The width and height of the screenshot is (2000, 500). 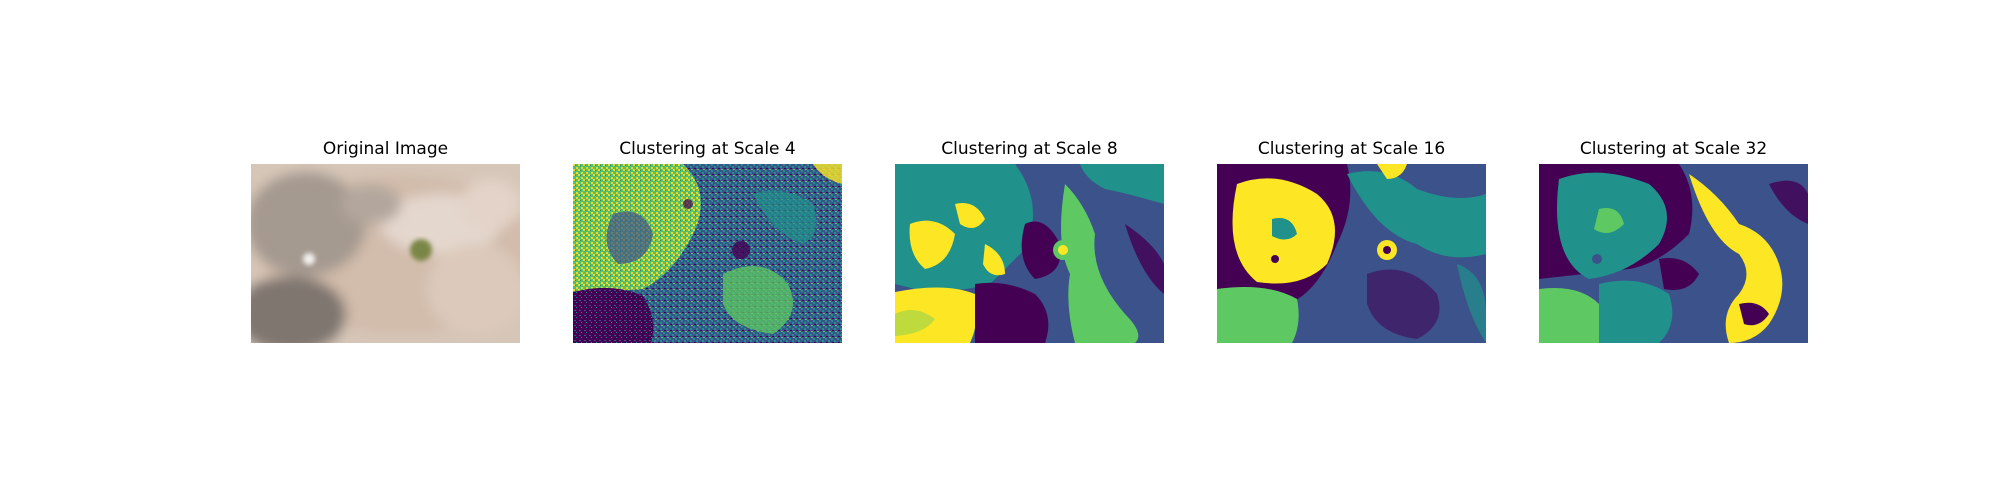 I want to click on ground-photo, so click(x=385, y=253).